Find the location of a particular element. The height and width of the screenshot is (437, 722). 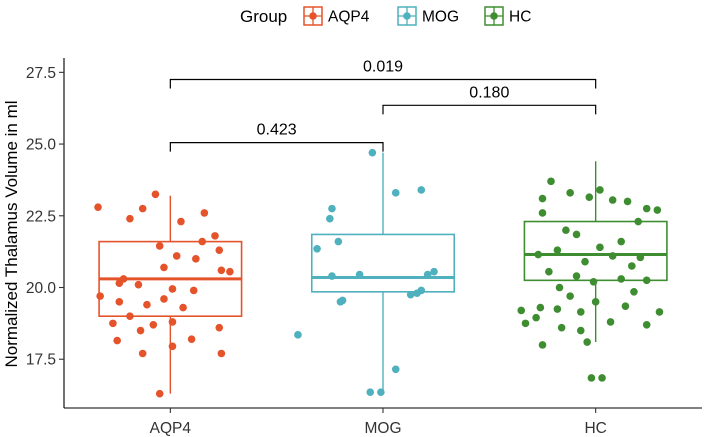

y-tick-label: 22.5 is located at coordinates (41, 216).